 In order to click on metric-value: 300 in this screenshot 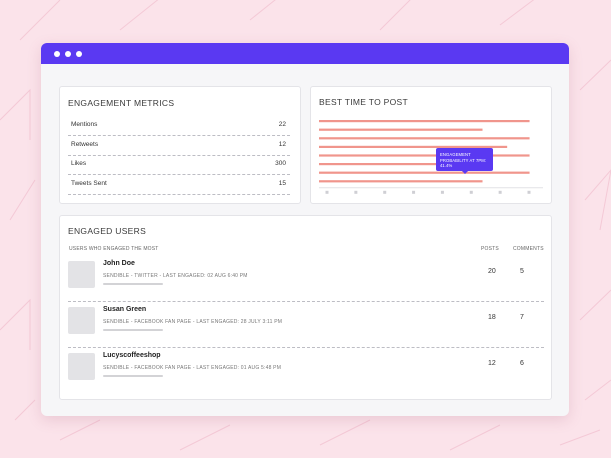, I will do `click(280, 163)`.